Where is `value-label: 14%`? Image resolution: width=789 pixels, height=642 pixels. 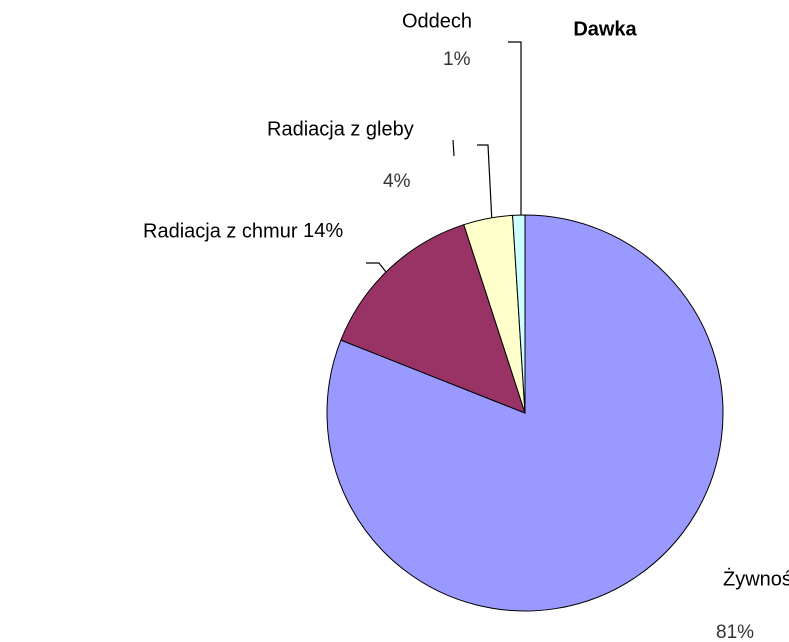 value-label: 14% is located at coordinates (321, 231).